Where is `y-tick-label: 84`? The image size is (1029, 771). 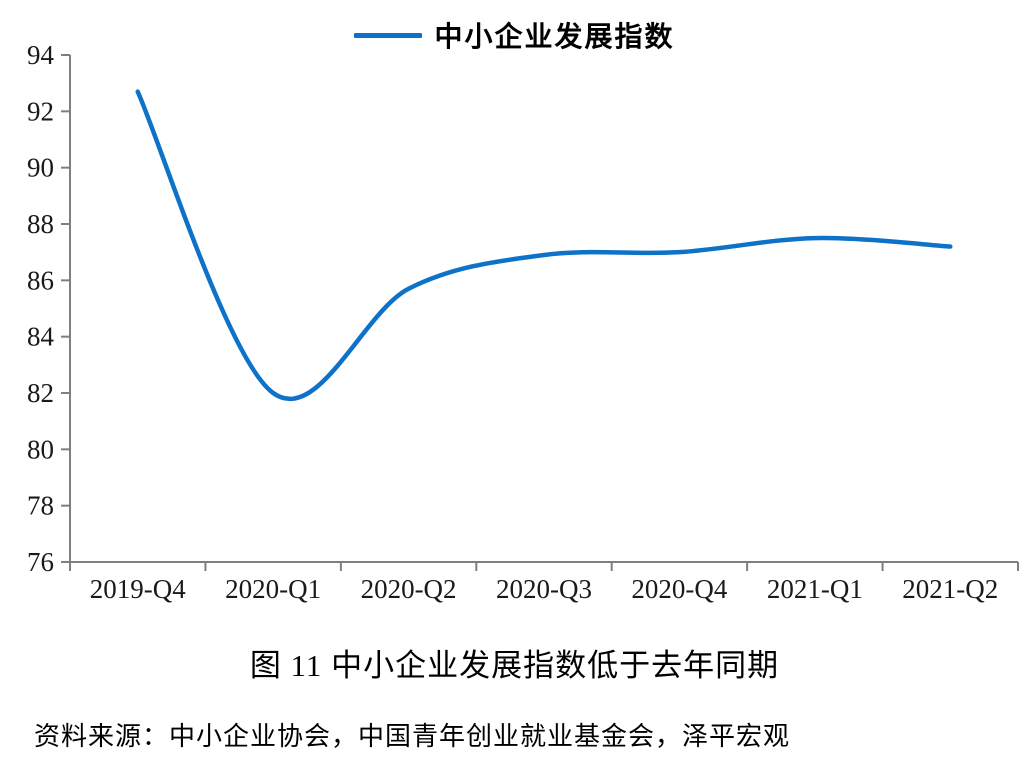 y-tick-label: 84 is located at coordinates (41, 337).